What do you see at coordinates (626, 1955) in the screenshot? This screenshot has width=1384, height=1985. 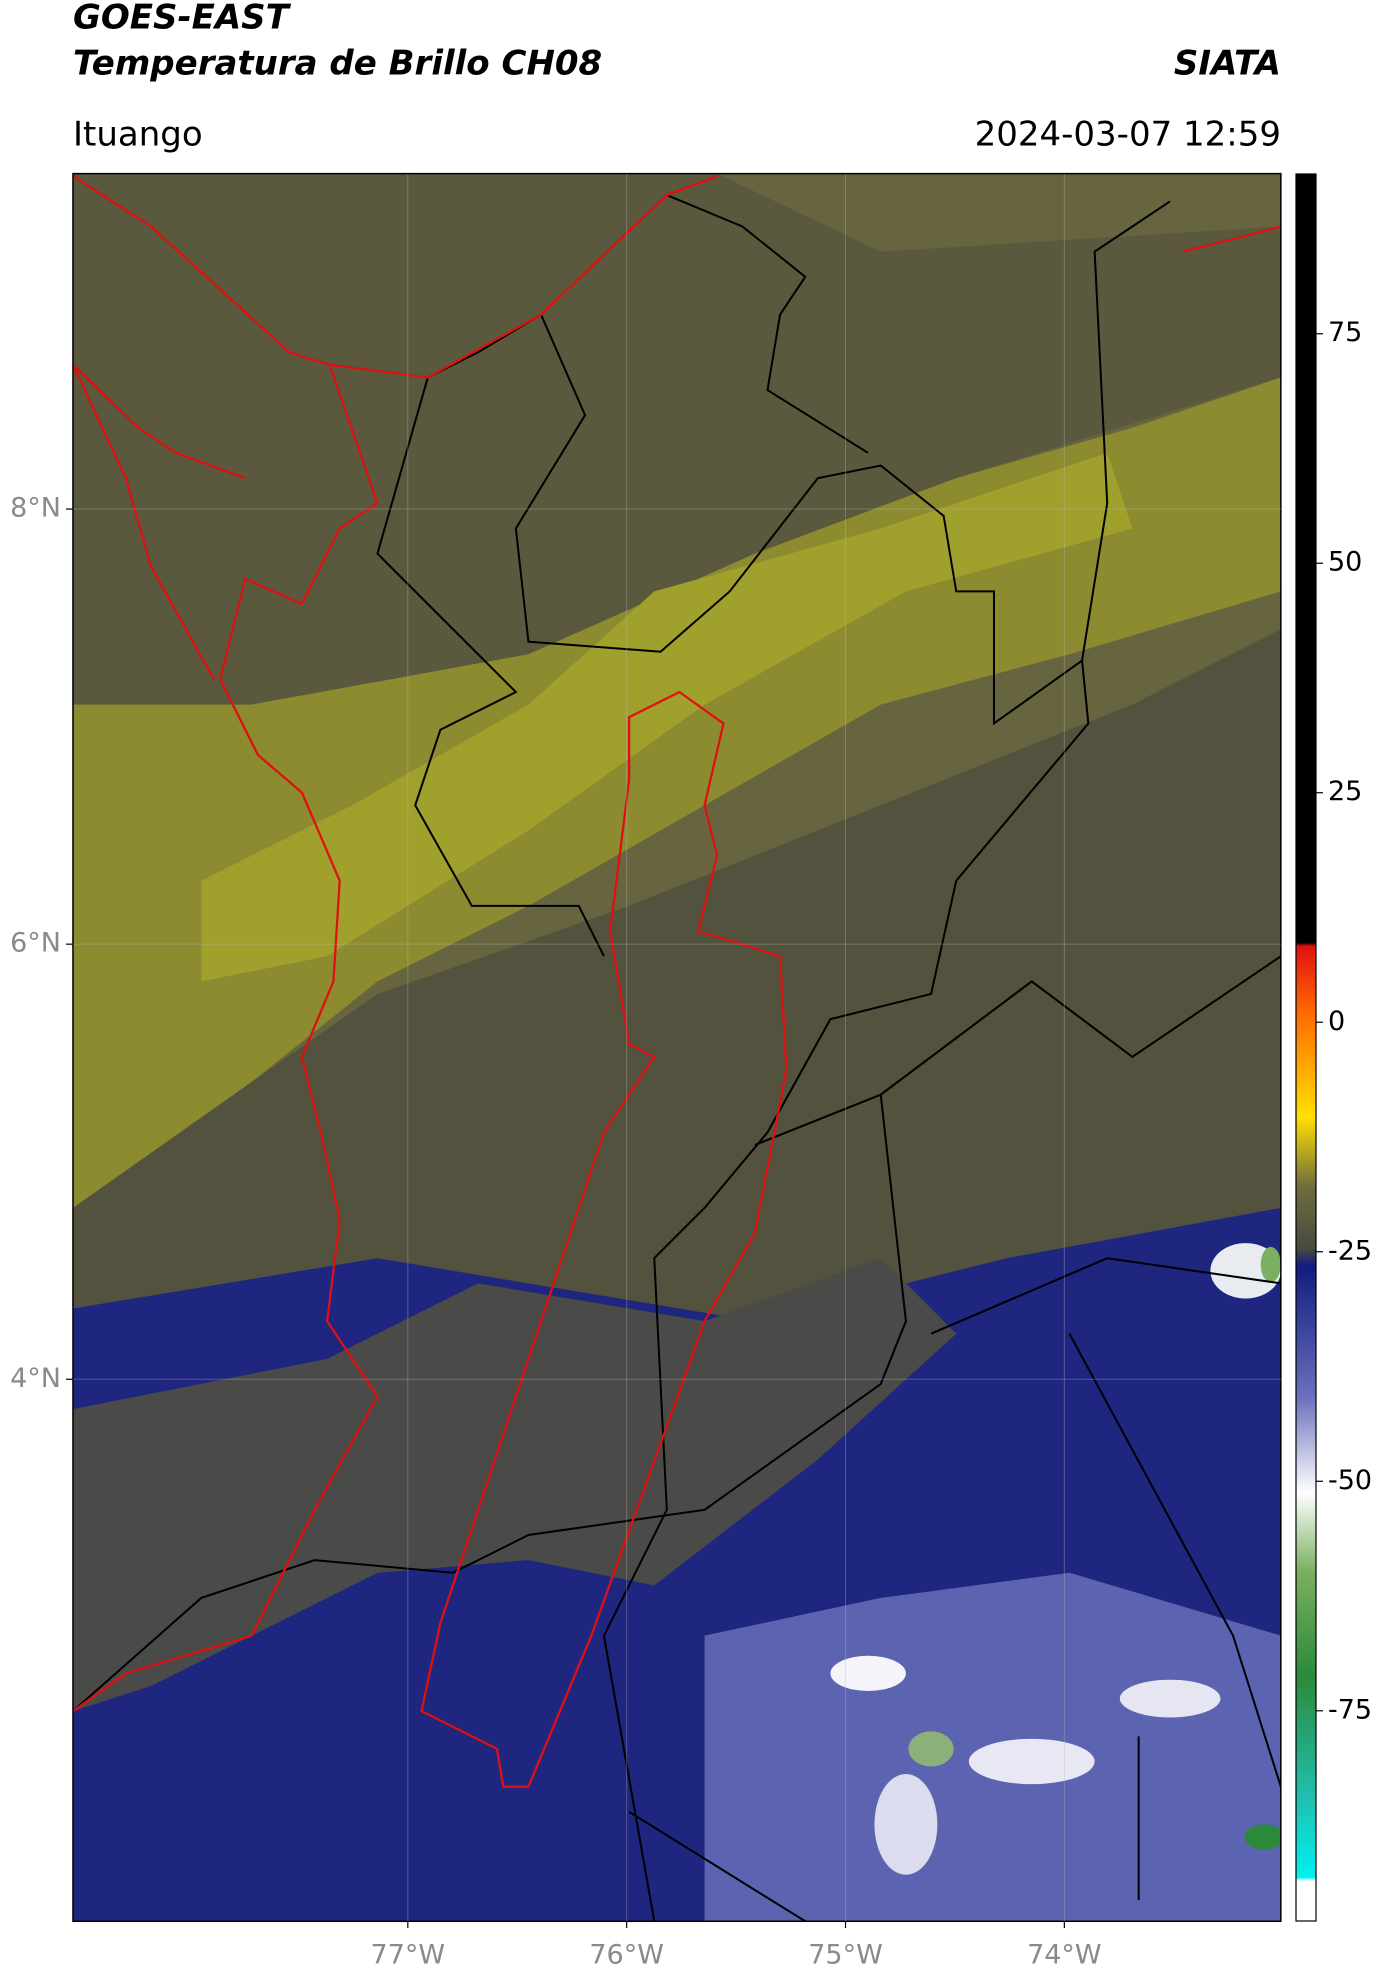 I see `x-tick-label: 76°W` at bounding box center [626, 1955].